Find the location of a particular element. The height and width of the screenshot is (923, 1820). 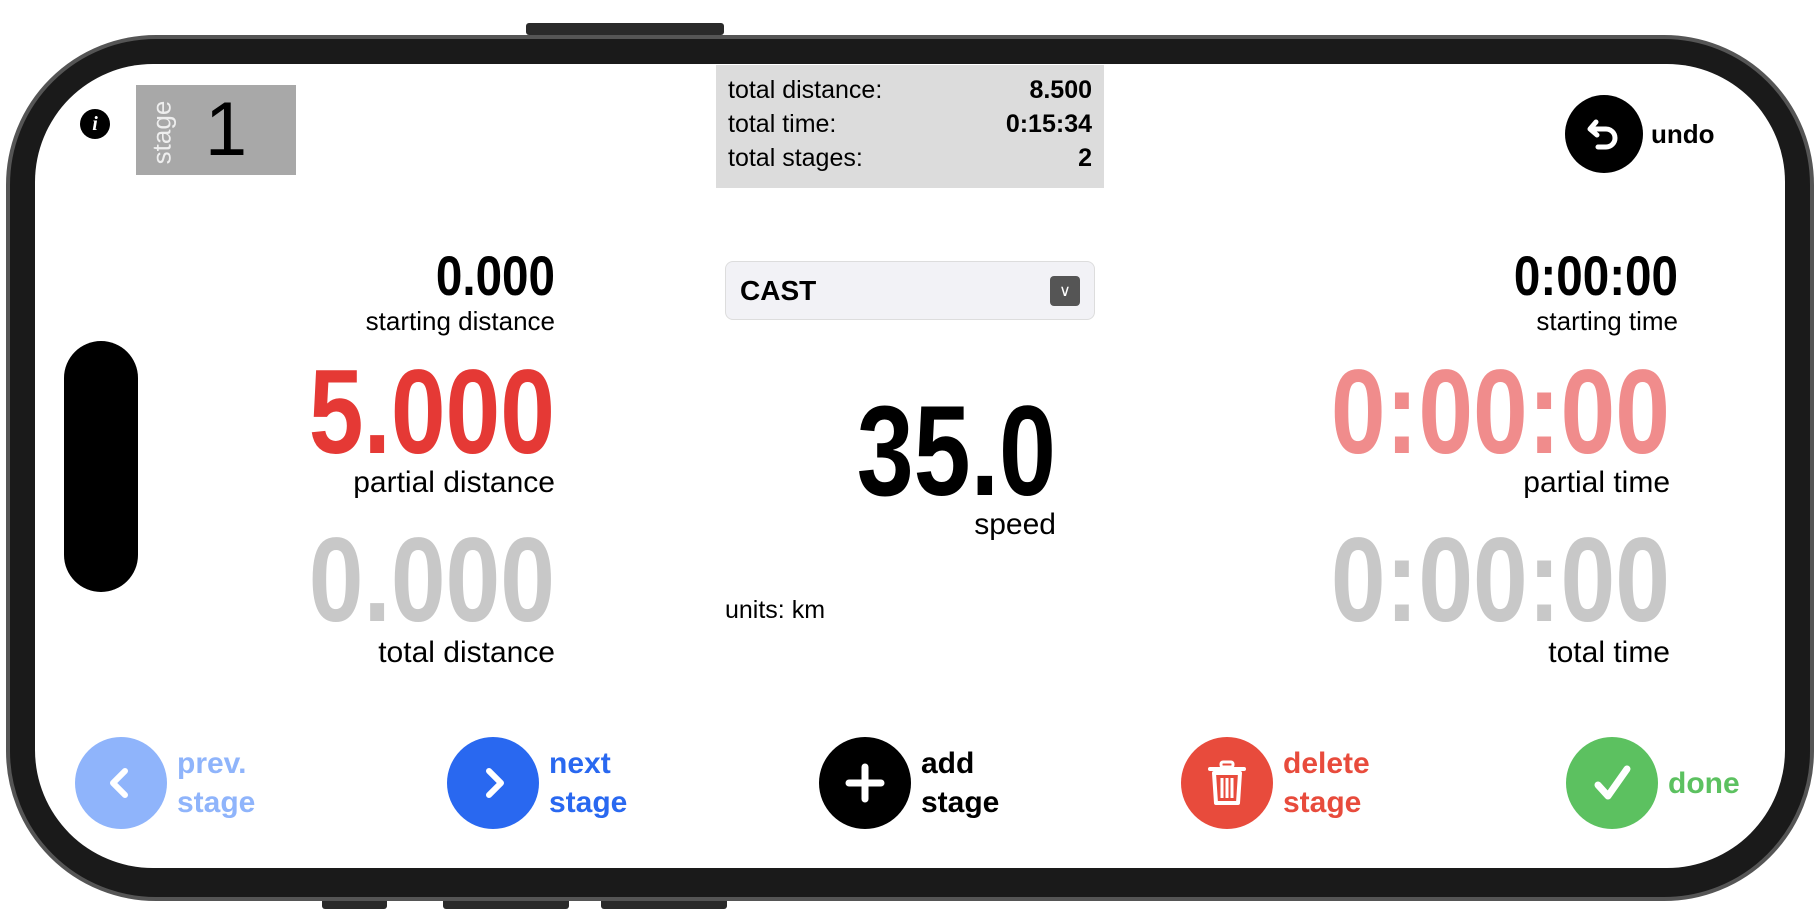

partial-time-block: 0:00:00 partial time is located at coordinates (1424, 425).